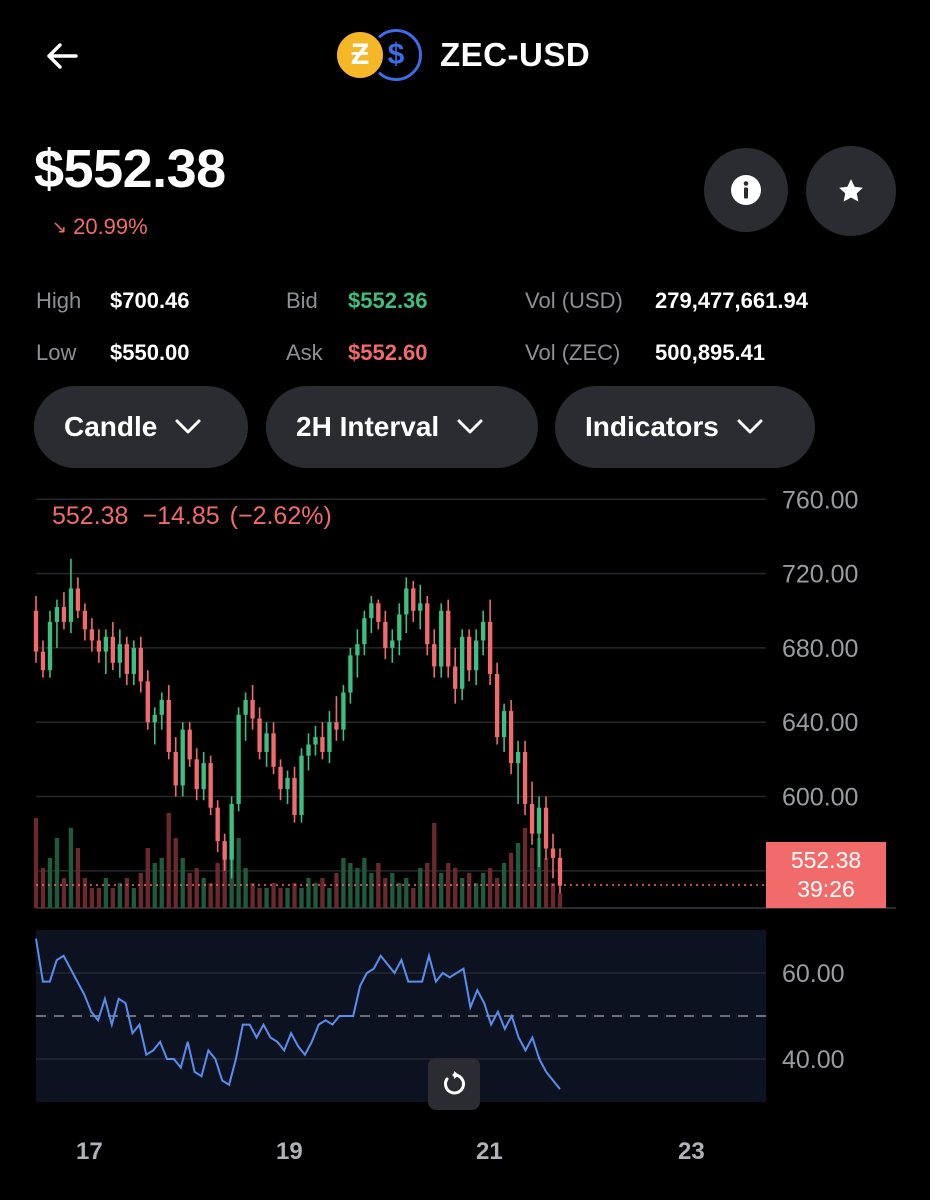 The image size is (930, 1200). Describe the element at coordinates (820, 500) in the screenshot. I see `price-tick-label: 760.00` at that location.